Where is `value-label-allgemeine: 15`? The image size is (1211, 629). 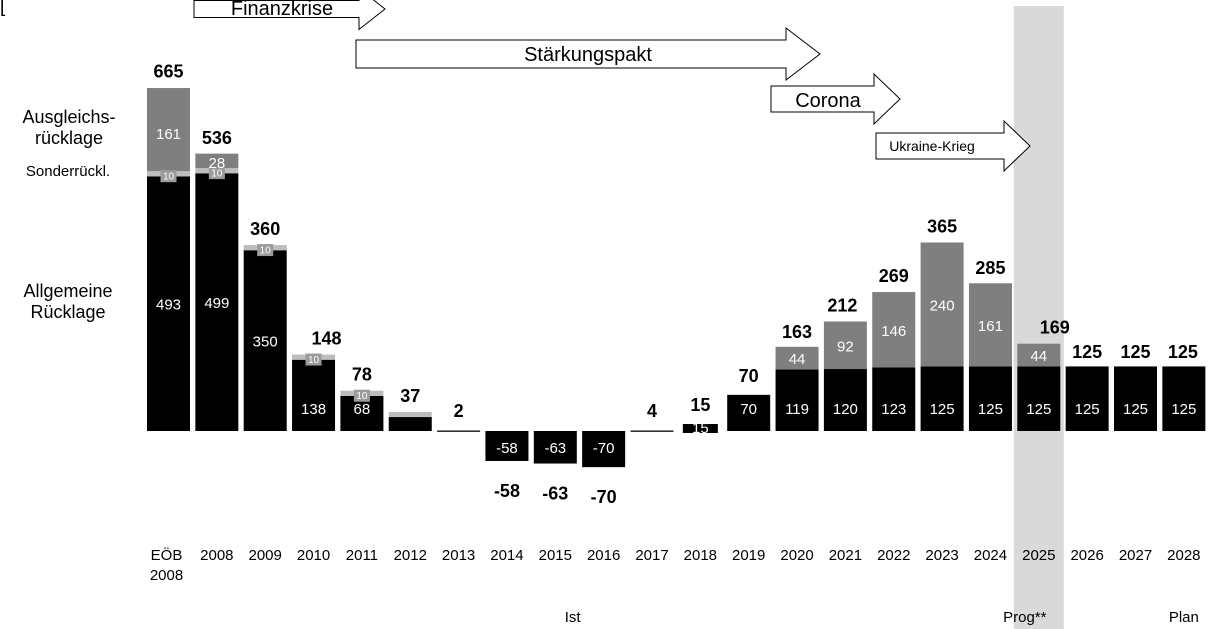
value-label-allgemeine: 15 is located at coordinates (700, 428).